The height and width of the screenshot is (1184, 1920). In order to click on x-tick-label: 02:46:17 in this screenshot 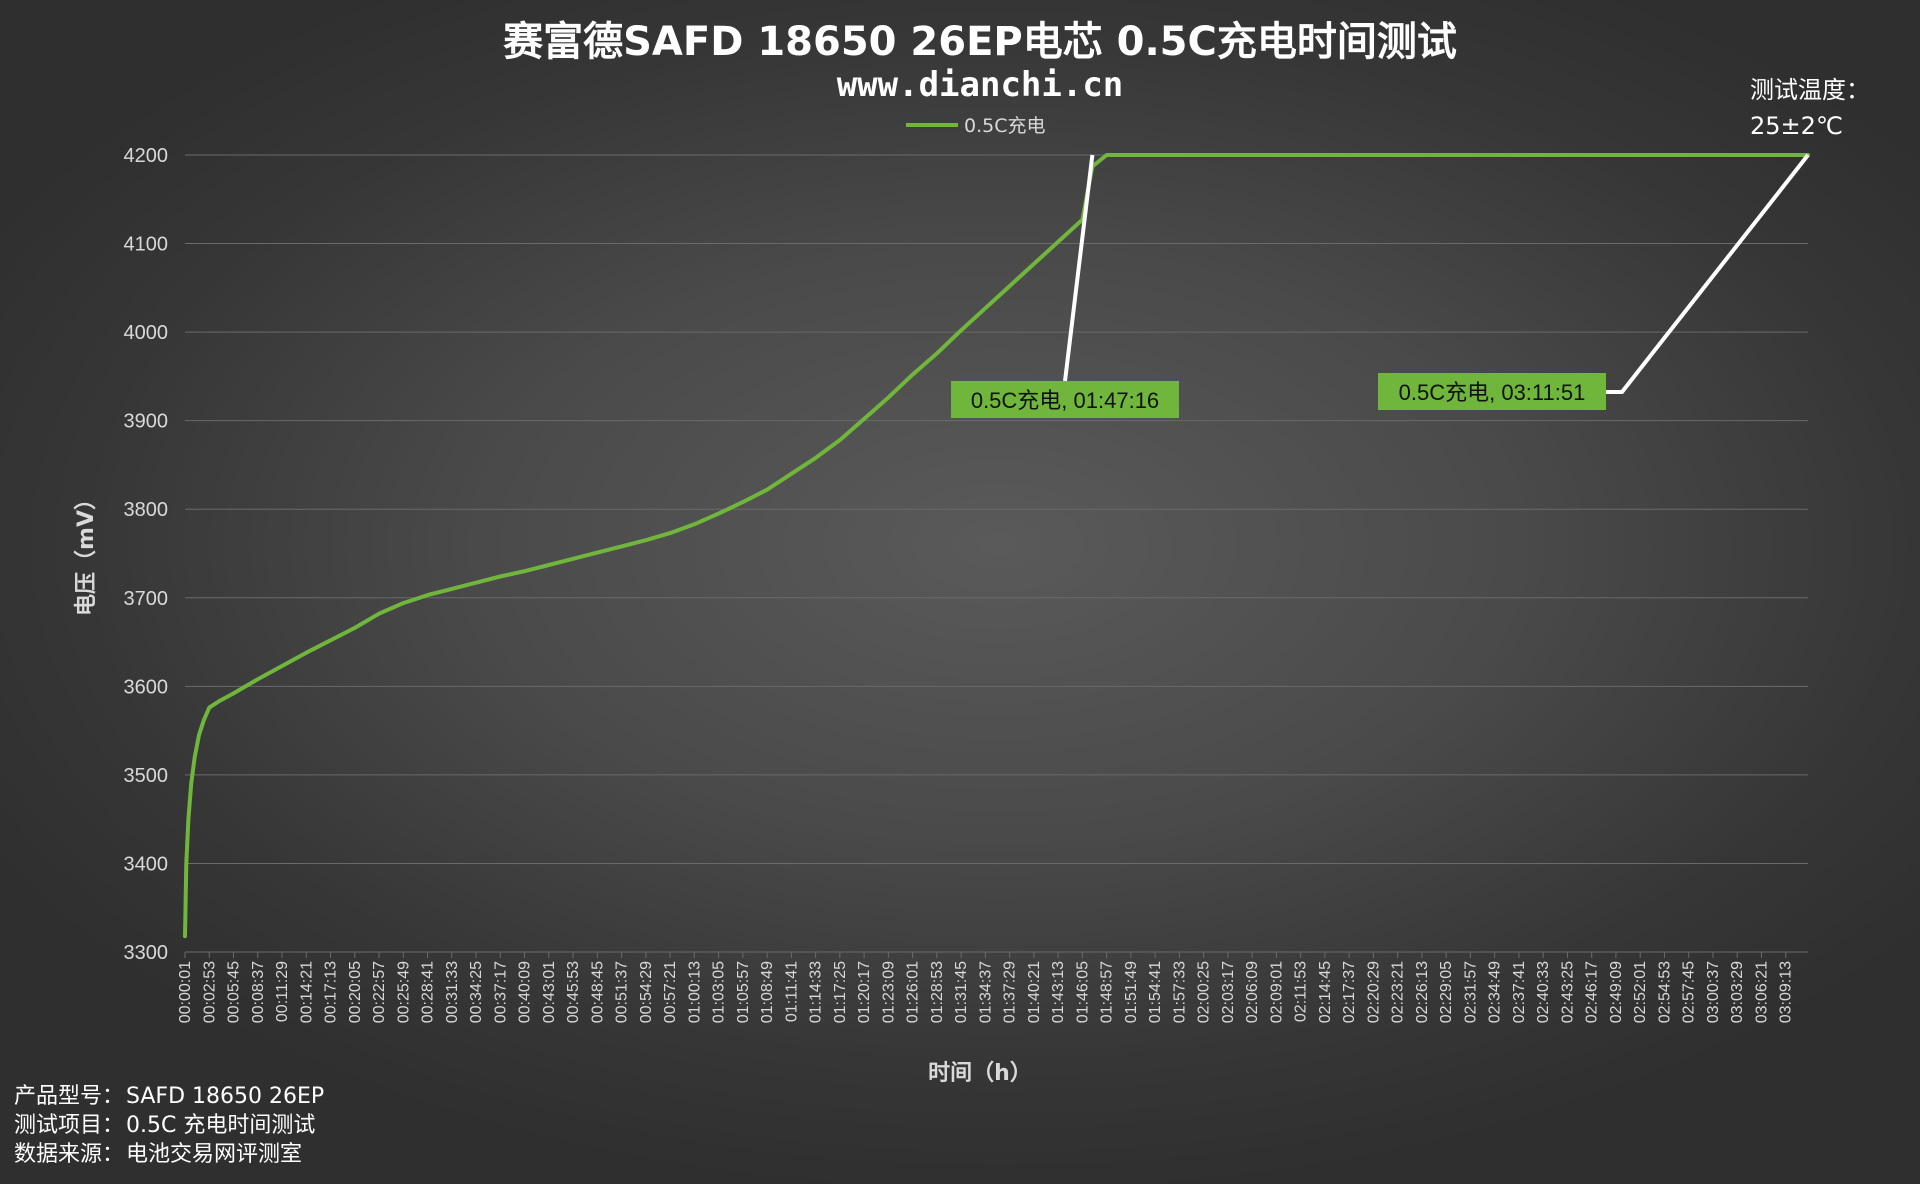, I will do `click(1592, 992)`.